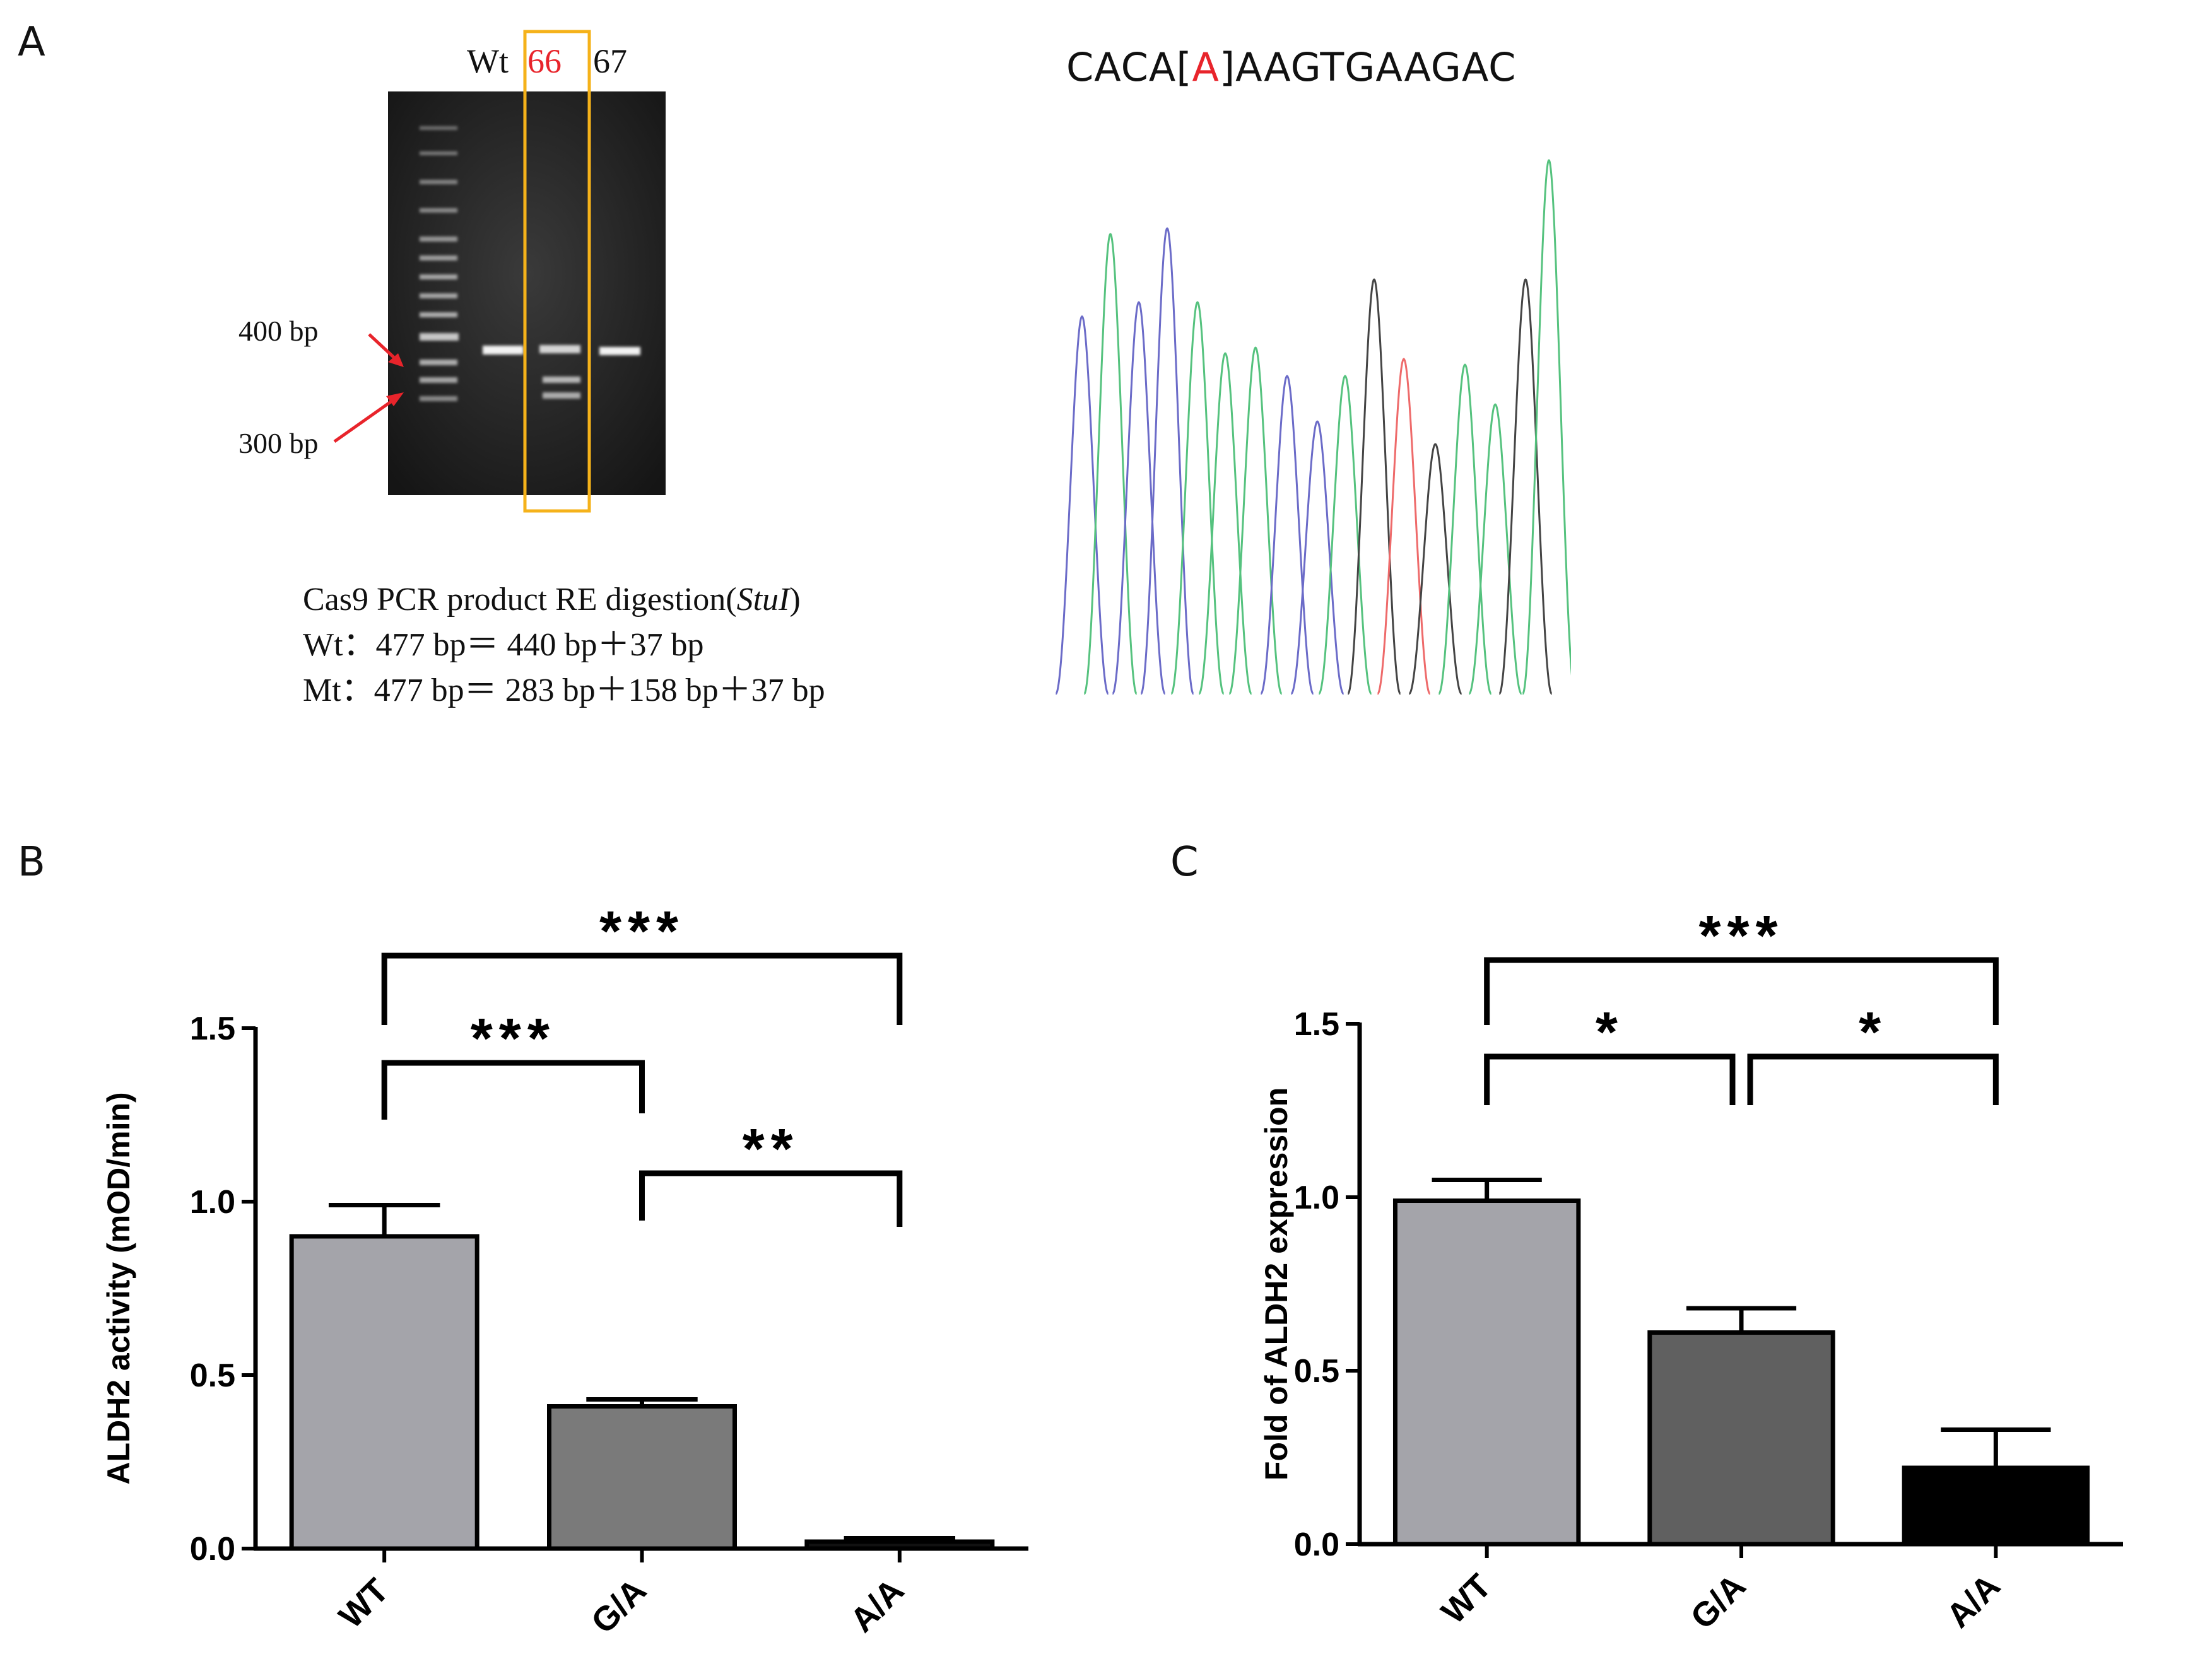  Describe the element at coordinates (544, 61) in the screenshot. I see `lane-label-66: 66` at that location.